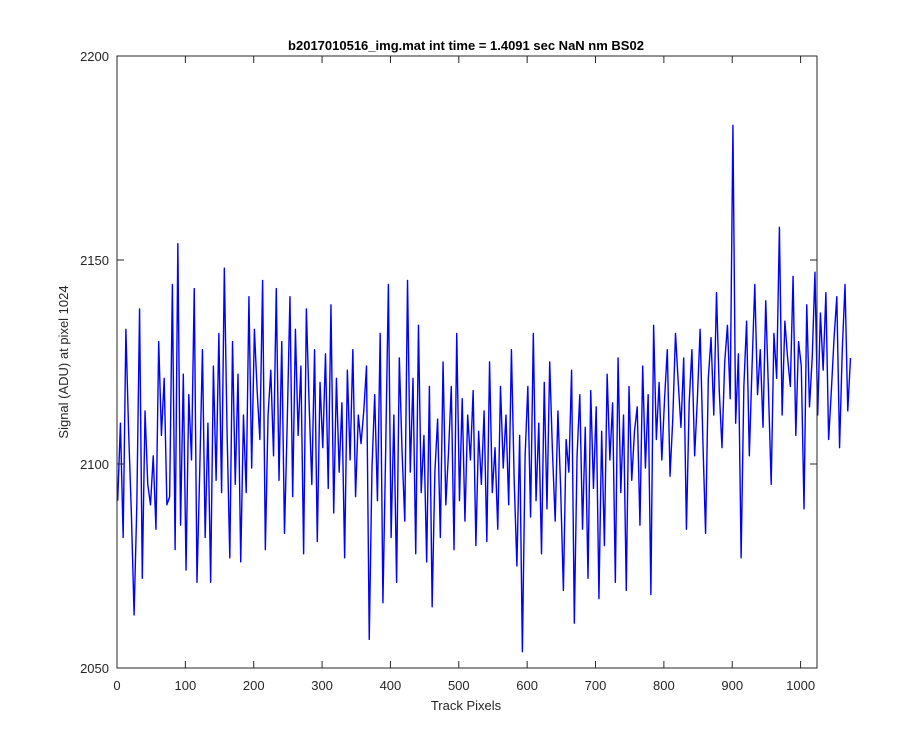 Image resolution: width=900 pixels, height=755 pixels. What do you see at coordinates (664, 685) in the screenshot?
I see `x-tick-label: 800` at bounding box center [664, 685].